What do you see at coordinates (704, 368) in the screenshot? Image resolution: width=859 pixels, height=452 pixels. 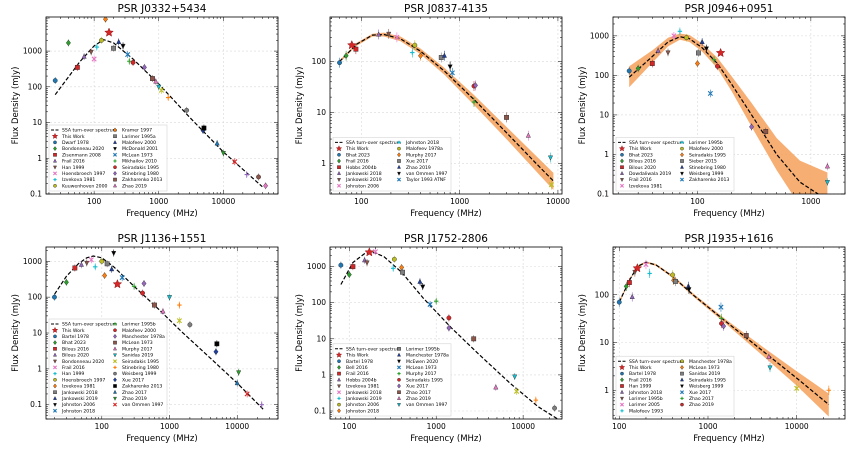 I see `legend-label: McLean 1973` at bounding box center [704, 368].